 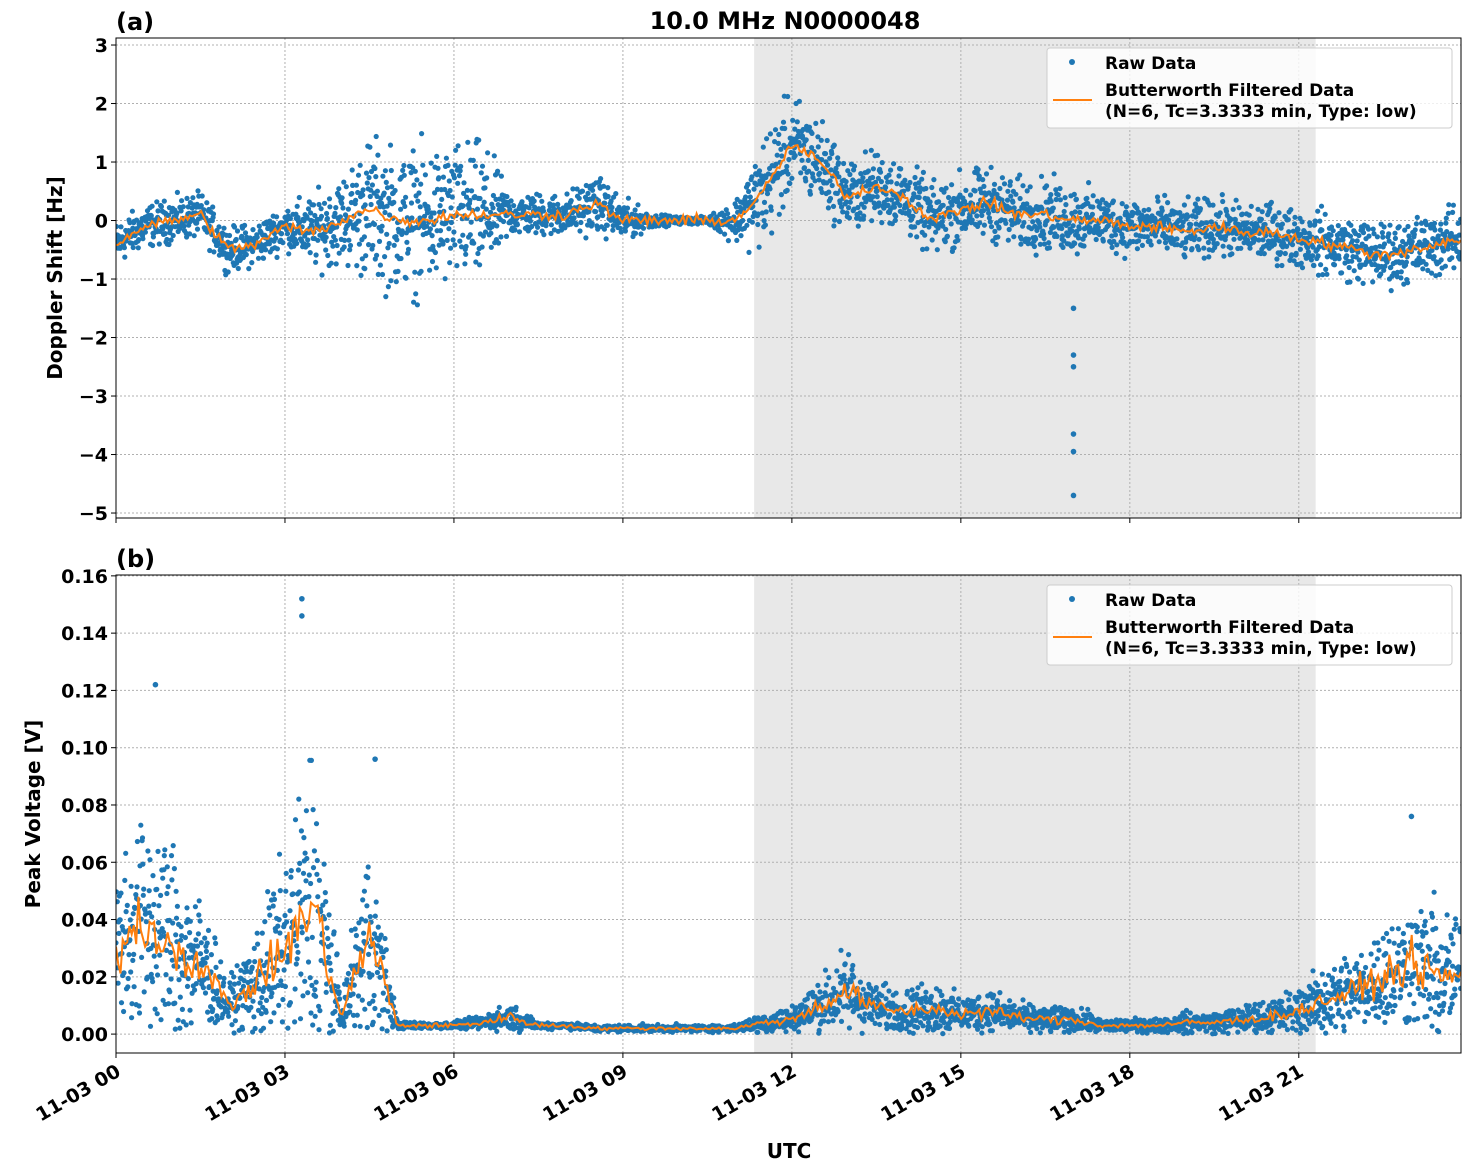 What do you see at coordinates (1072, 62) in the screenshot?
I see `legend-raw-marker` at bounding box center [1072, 62].